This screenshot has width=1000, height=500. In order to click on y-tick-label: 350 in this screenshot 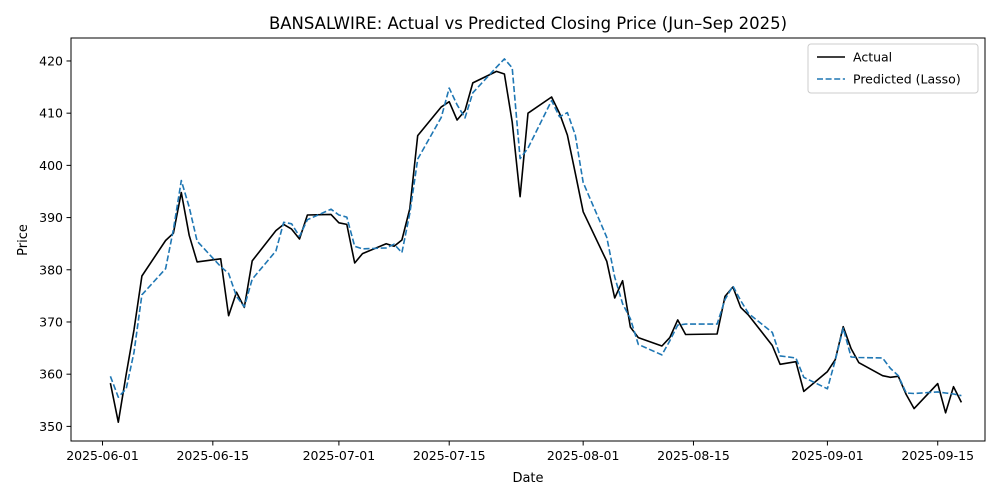, I will do `click(51, 426)`.